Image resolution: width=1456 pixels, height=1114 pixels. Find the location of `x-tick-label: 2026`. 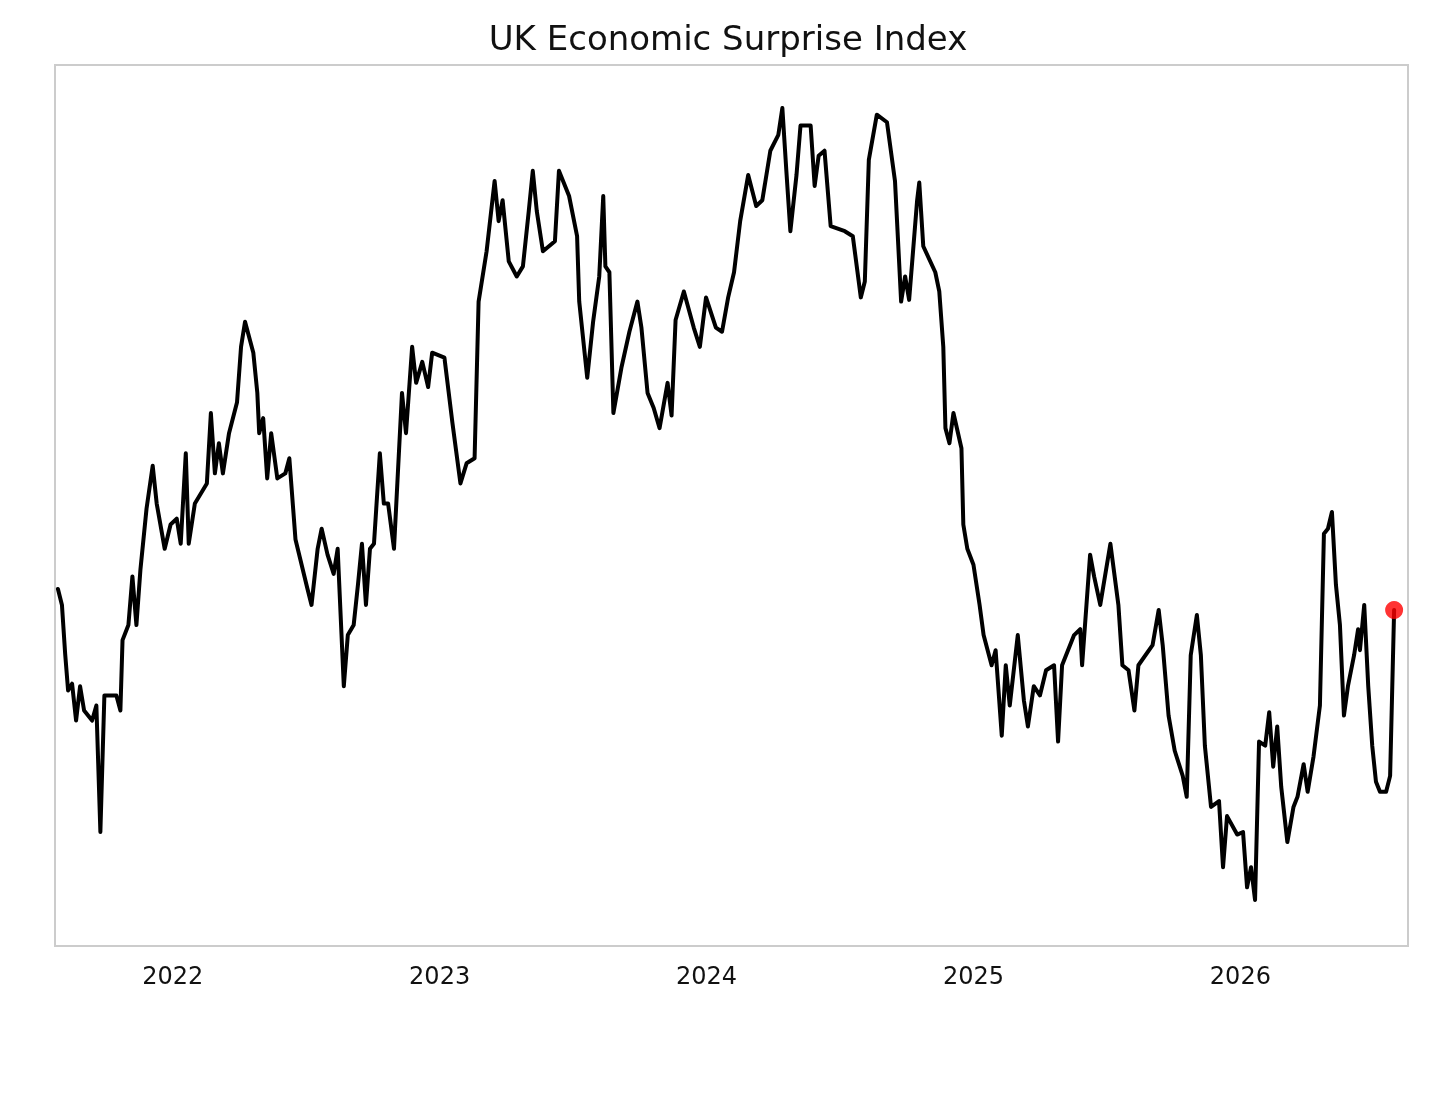

x-tick-label: 2026 is located at coordinates (1240, 976).